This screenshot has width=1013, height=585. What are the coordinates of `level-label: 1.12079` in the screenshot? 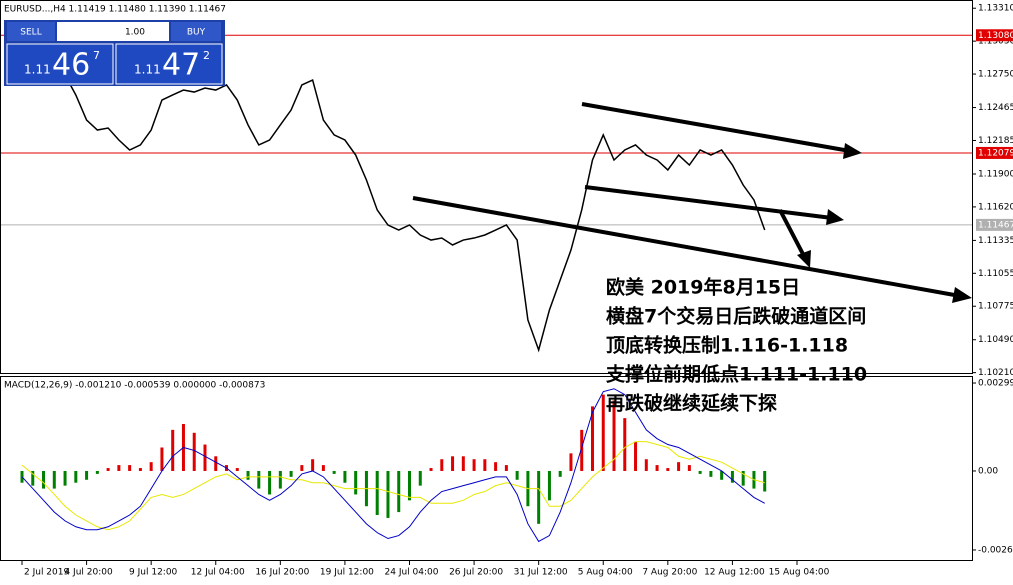 It's located at (995, 153).